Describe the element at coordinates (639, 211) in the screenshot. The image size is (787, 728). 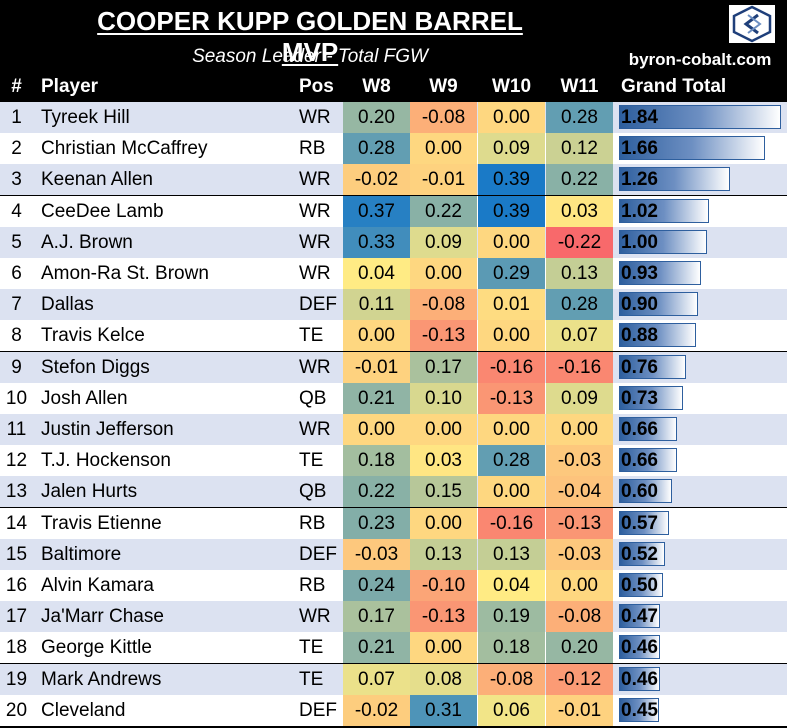
I see `grand-total-value: 1.02` at that location.